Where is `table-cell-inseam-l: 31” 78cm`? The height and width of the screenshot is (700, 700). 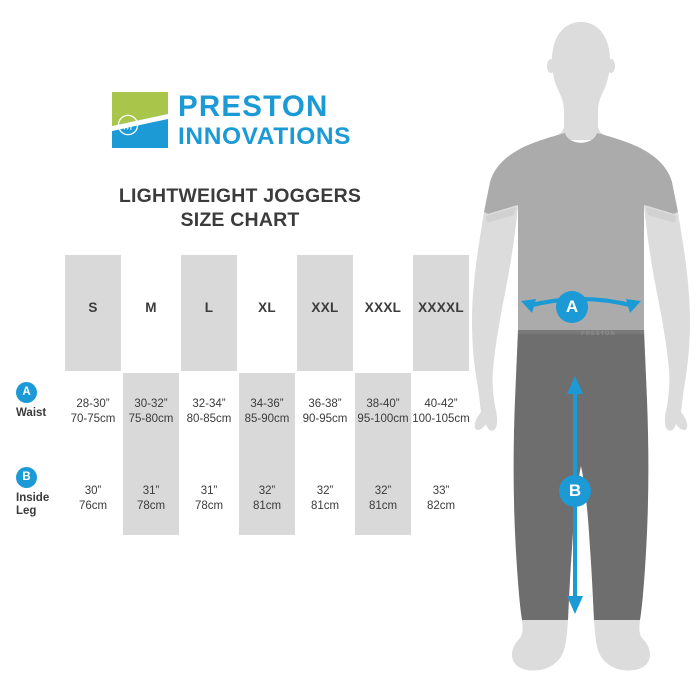
table-cell-inseam-l: 31” 78cm is located at coordinates (209, 498).